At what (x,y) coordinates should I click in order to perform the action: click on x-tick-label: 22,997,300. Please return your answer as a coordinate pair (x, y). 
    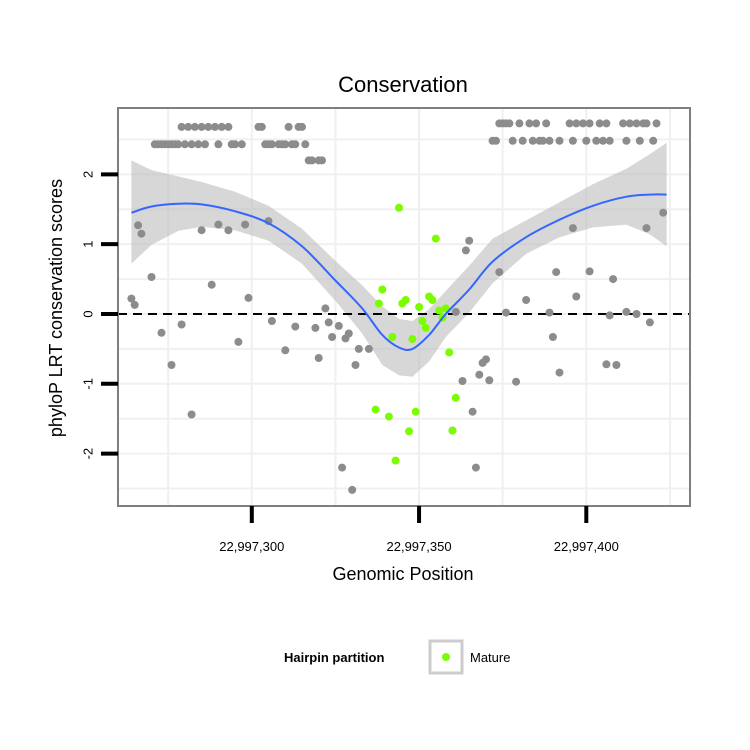
    Looking at the image, I should click on (251, 546).